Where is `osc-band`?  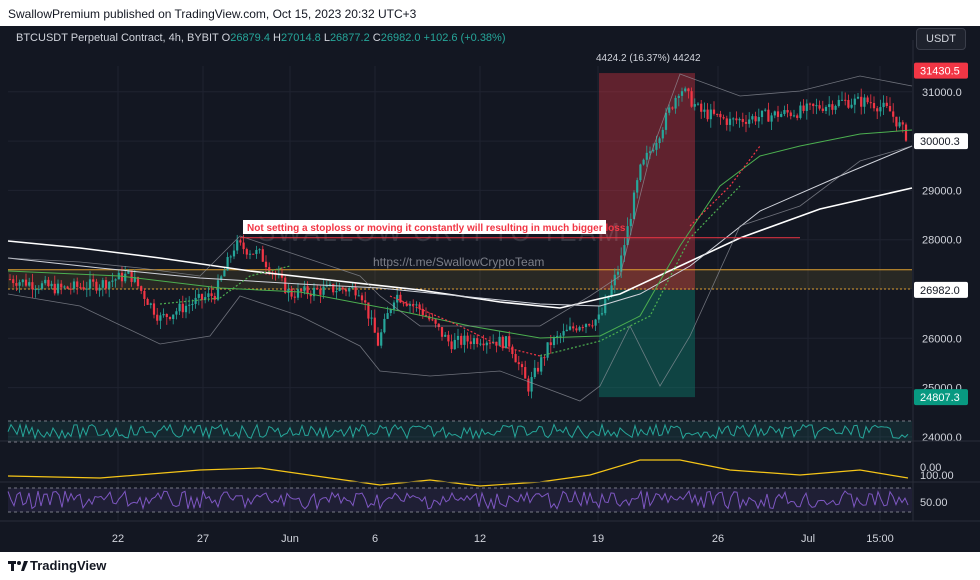
osc-band is located at coordinates (460, 500).